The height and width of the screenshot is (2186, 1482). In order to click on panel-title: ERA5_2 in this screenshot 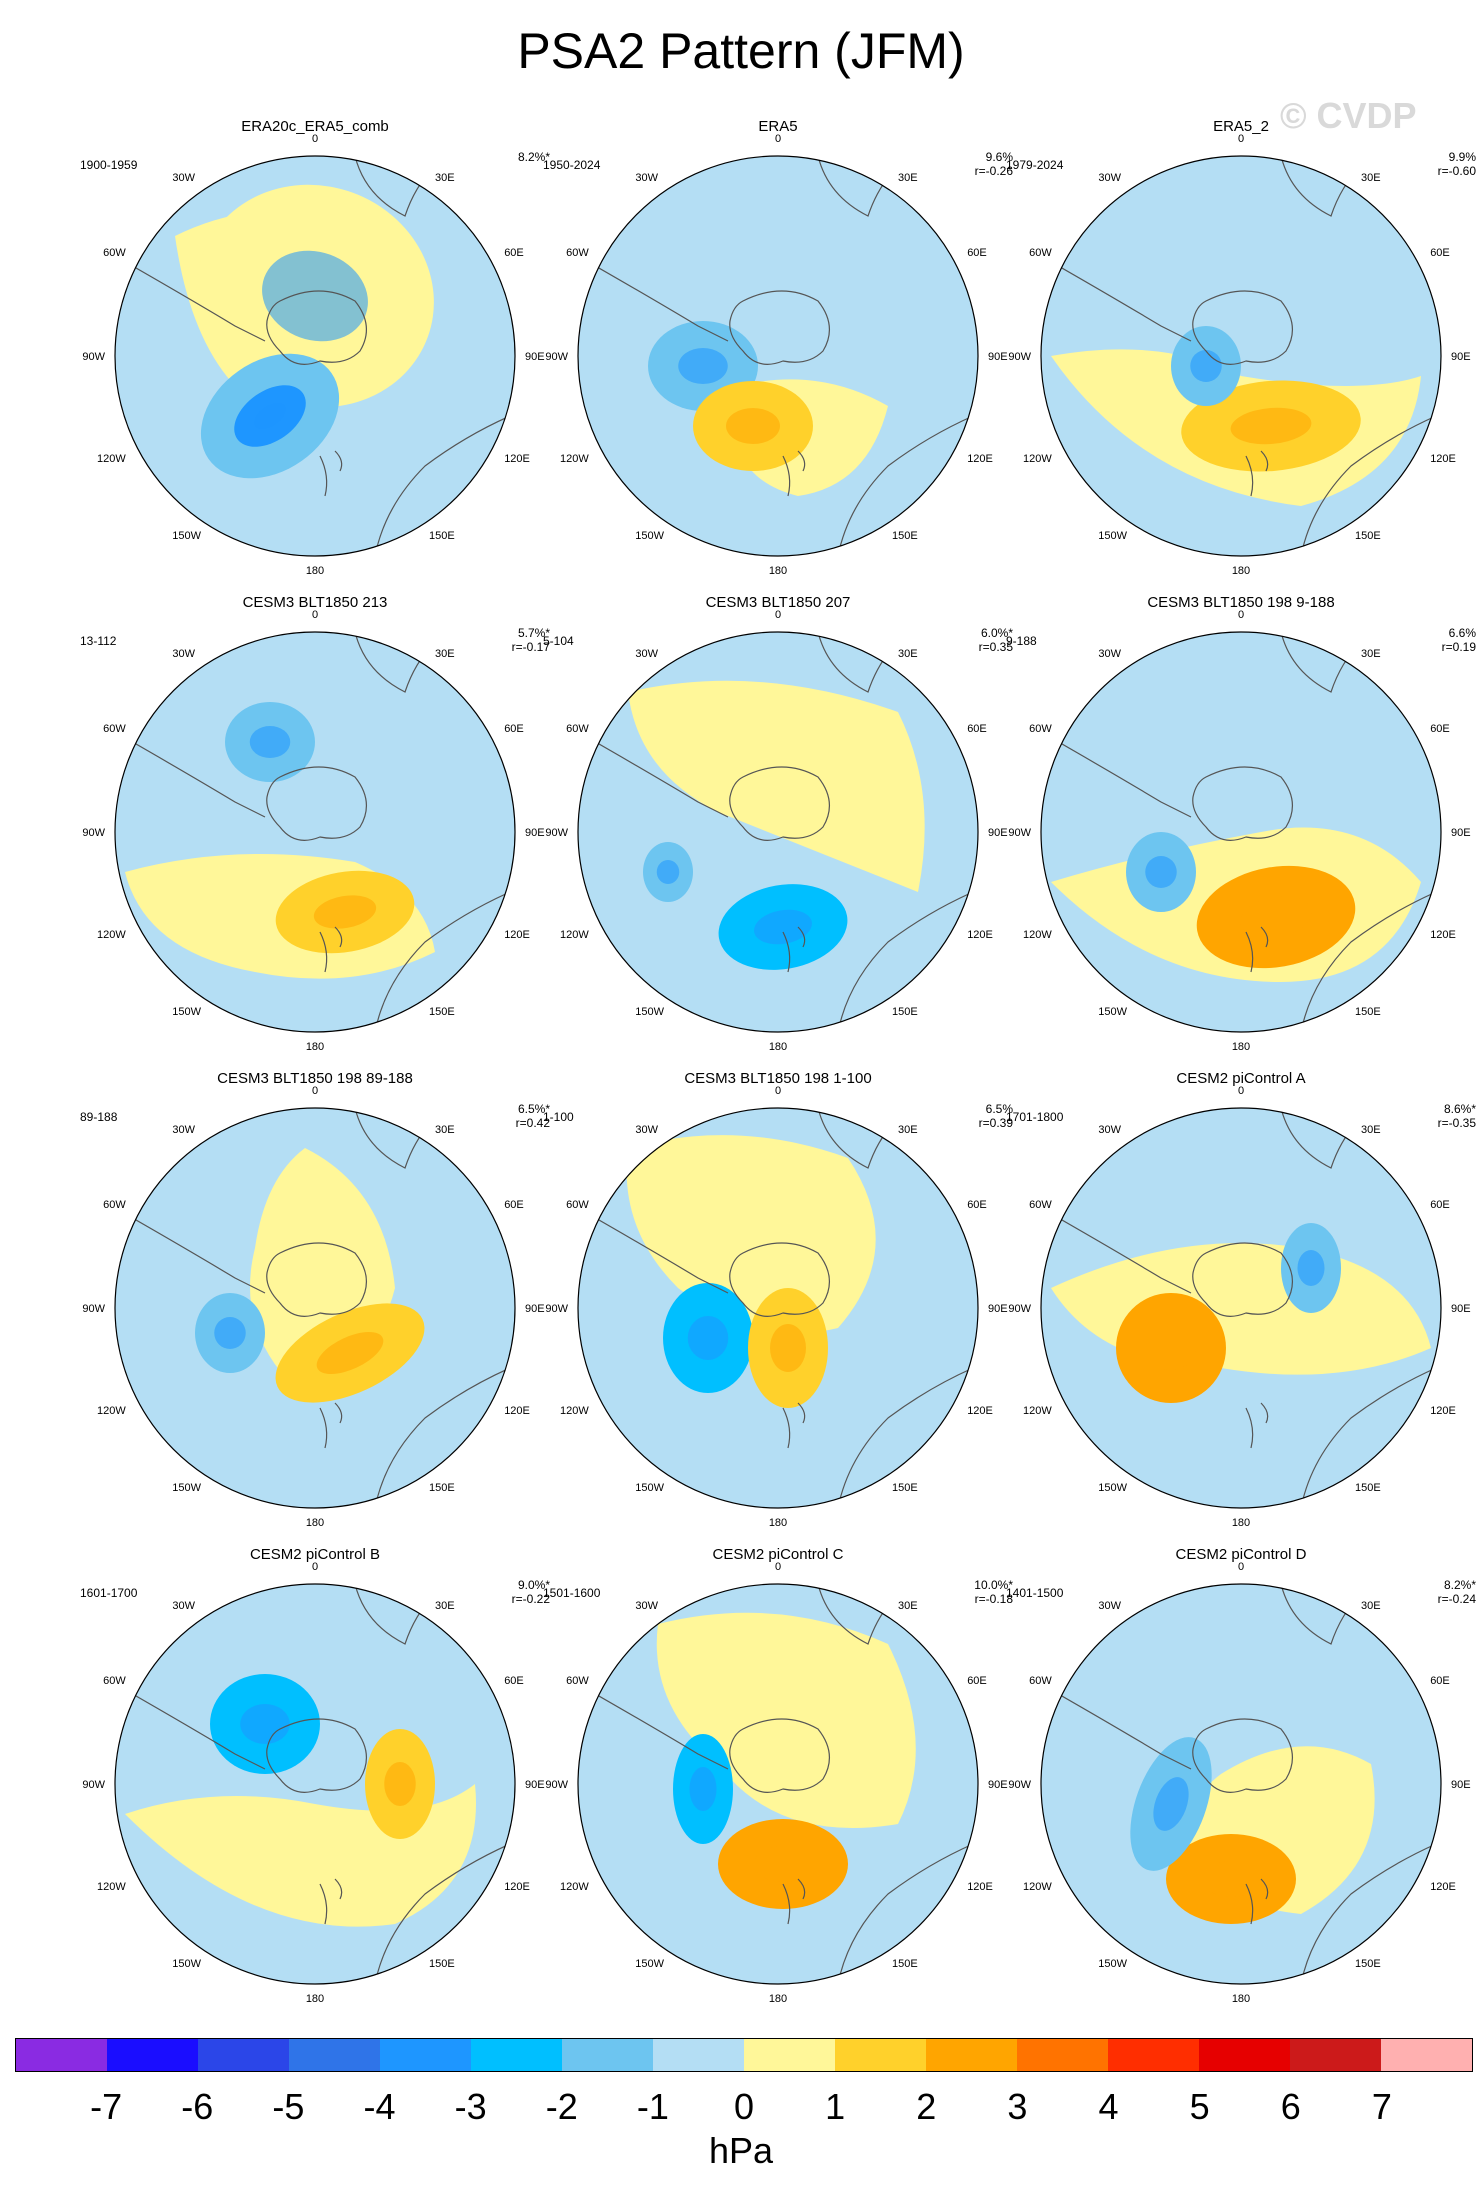, I will do `click(1241, 126)`.